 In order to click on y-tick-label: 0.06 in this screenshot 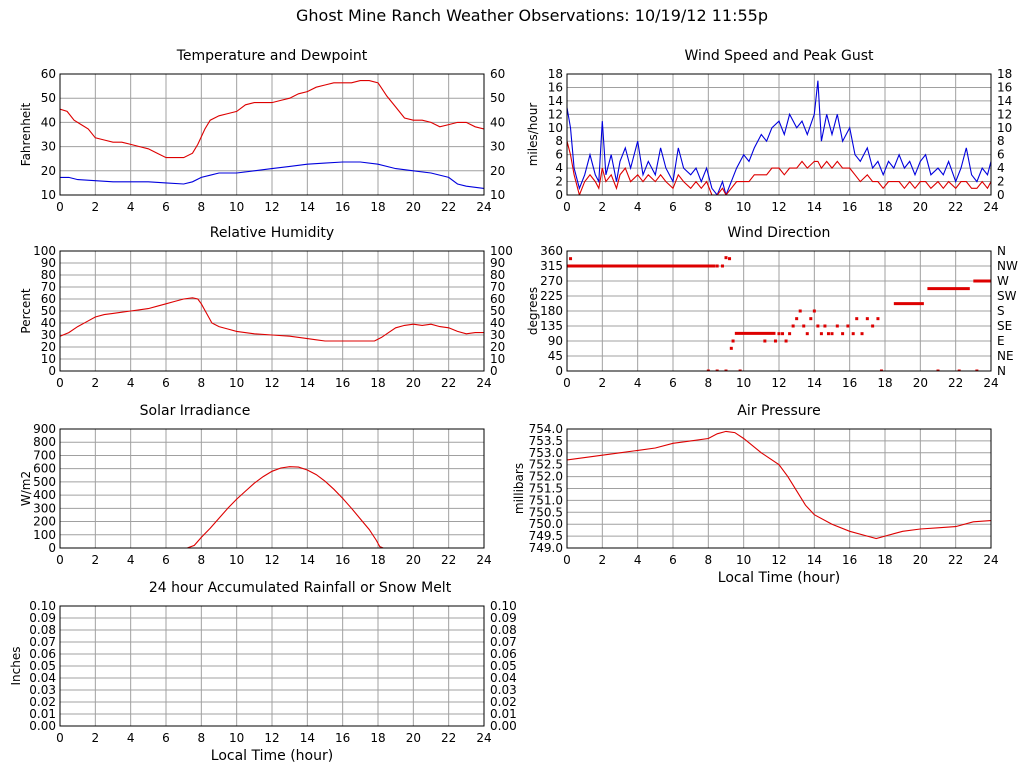, I will do `click(42, 654)`.